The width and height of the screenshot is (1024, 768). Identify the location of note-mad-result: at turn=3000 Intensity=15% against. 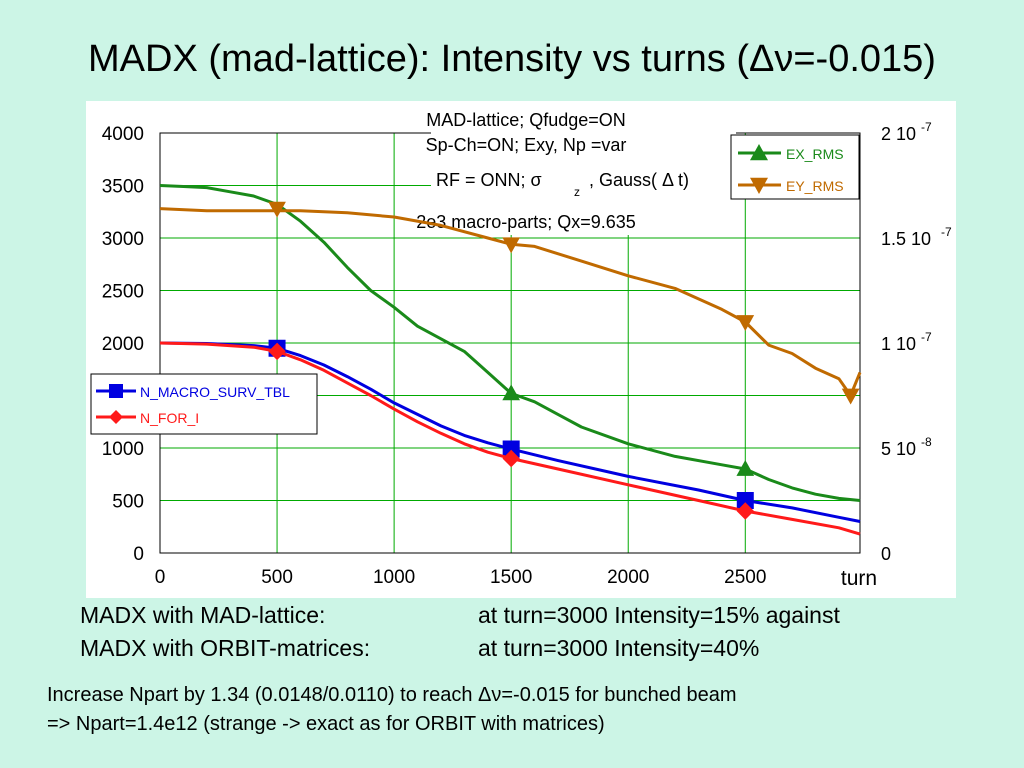
(659, 615).